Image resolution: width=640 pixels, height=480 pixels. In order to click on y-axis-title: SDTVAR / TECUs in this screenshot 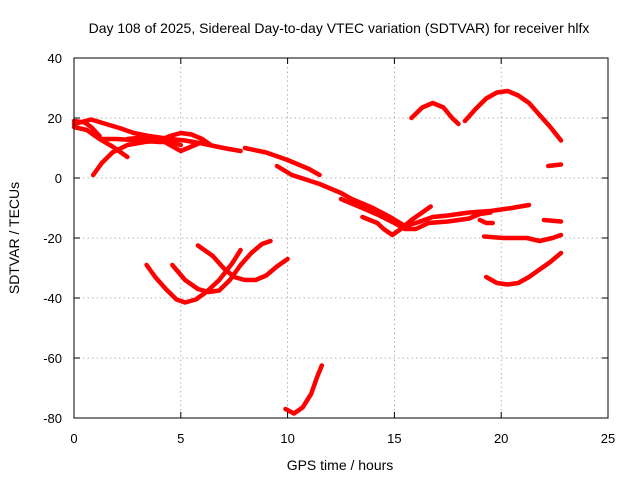, I will do `click(14, 238)`.